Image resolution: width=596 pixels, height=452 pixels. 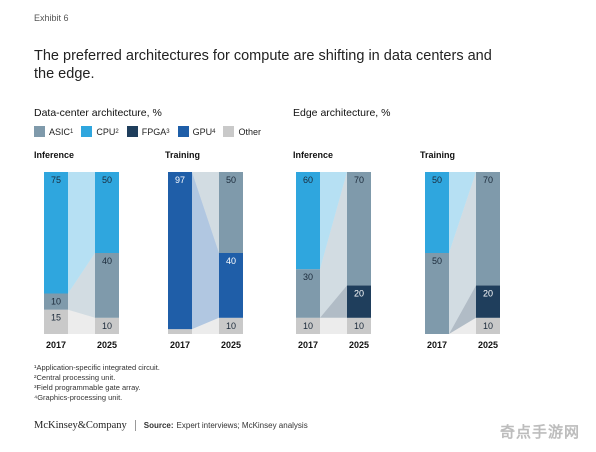 I want to click on legend-label-asic: ASIC, so click(x=60, y=131).